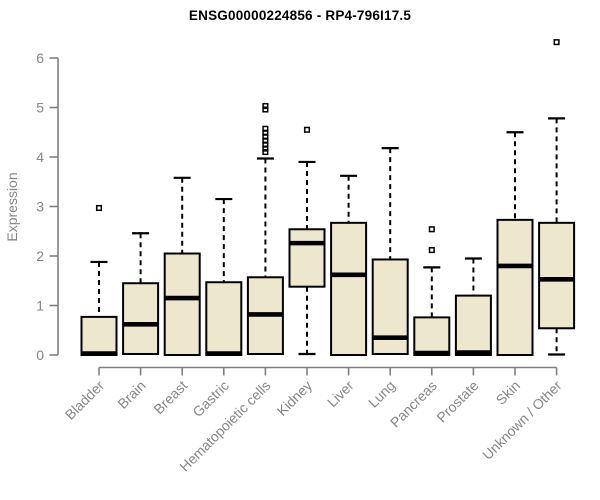 Image resolution: width=600 pixels, height=500 pixels. Describe the element at coordinates (40, 256) in the screenshot. I see `y-axis-tick-label: 2` at that location.